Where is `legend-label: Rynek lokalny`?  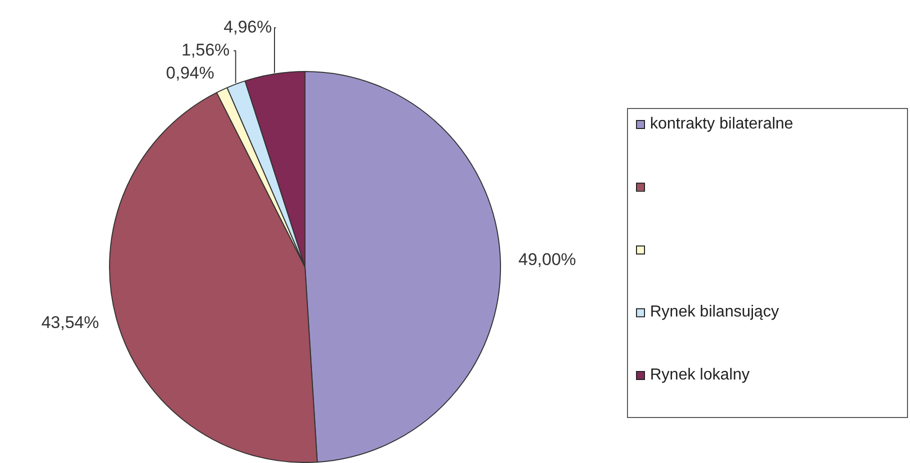 legend-label: Rynek lokalny is located at coordinates (700, 375).